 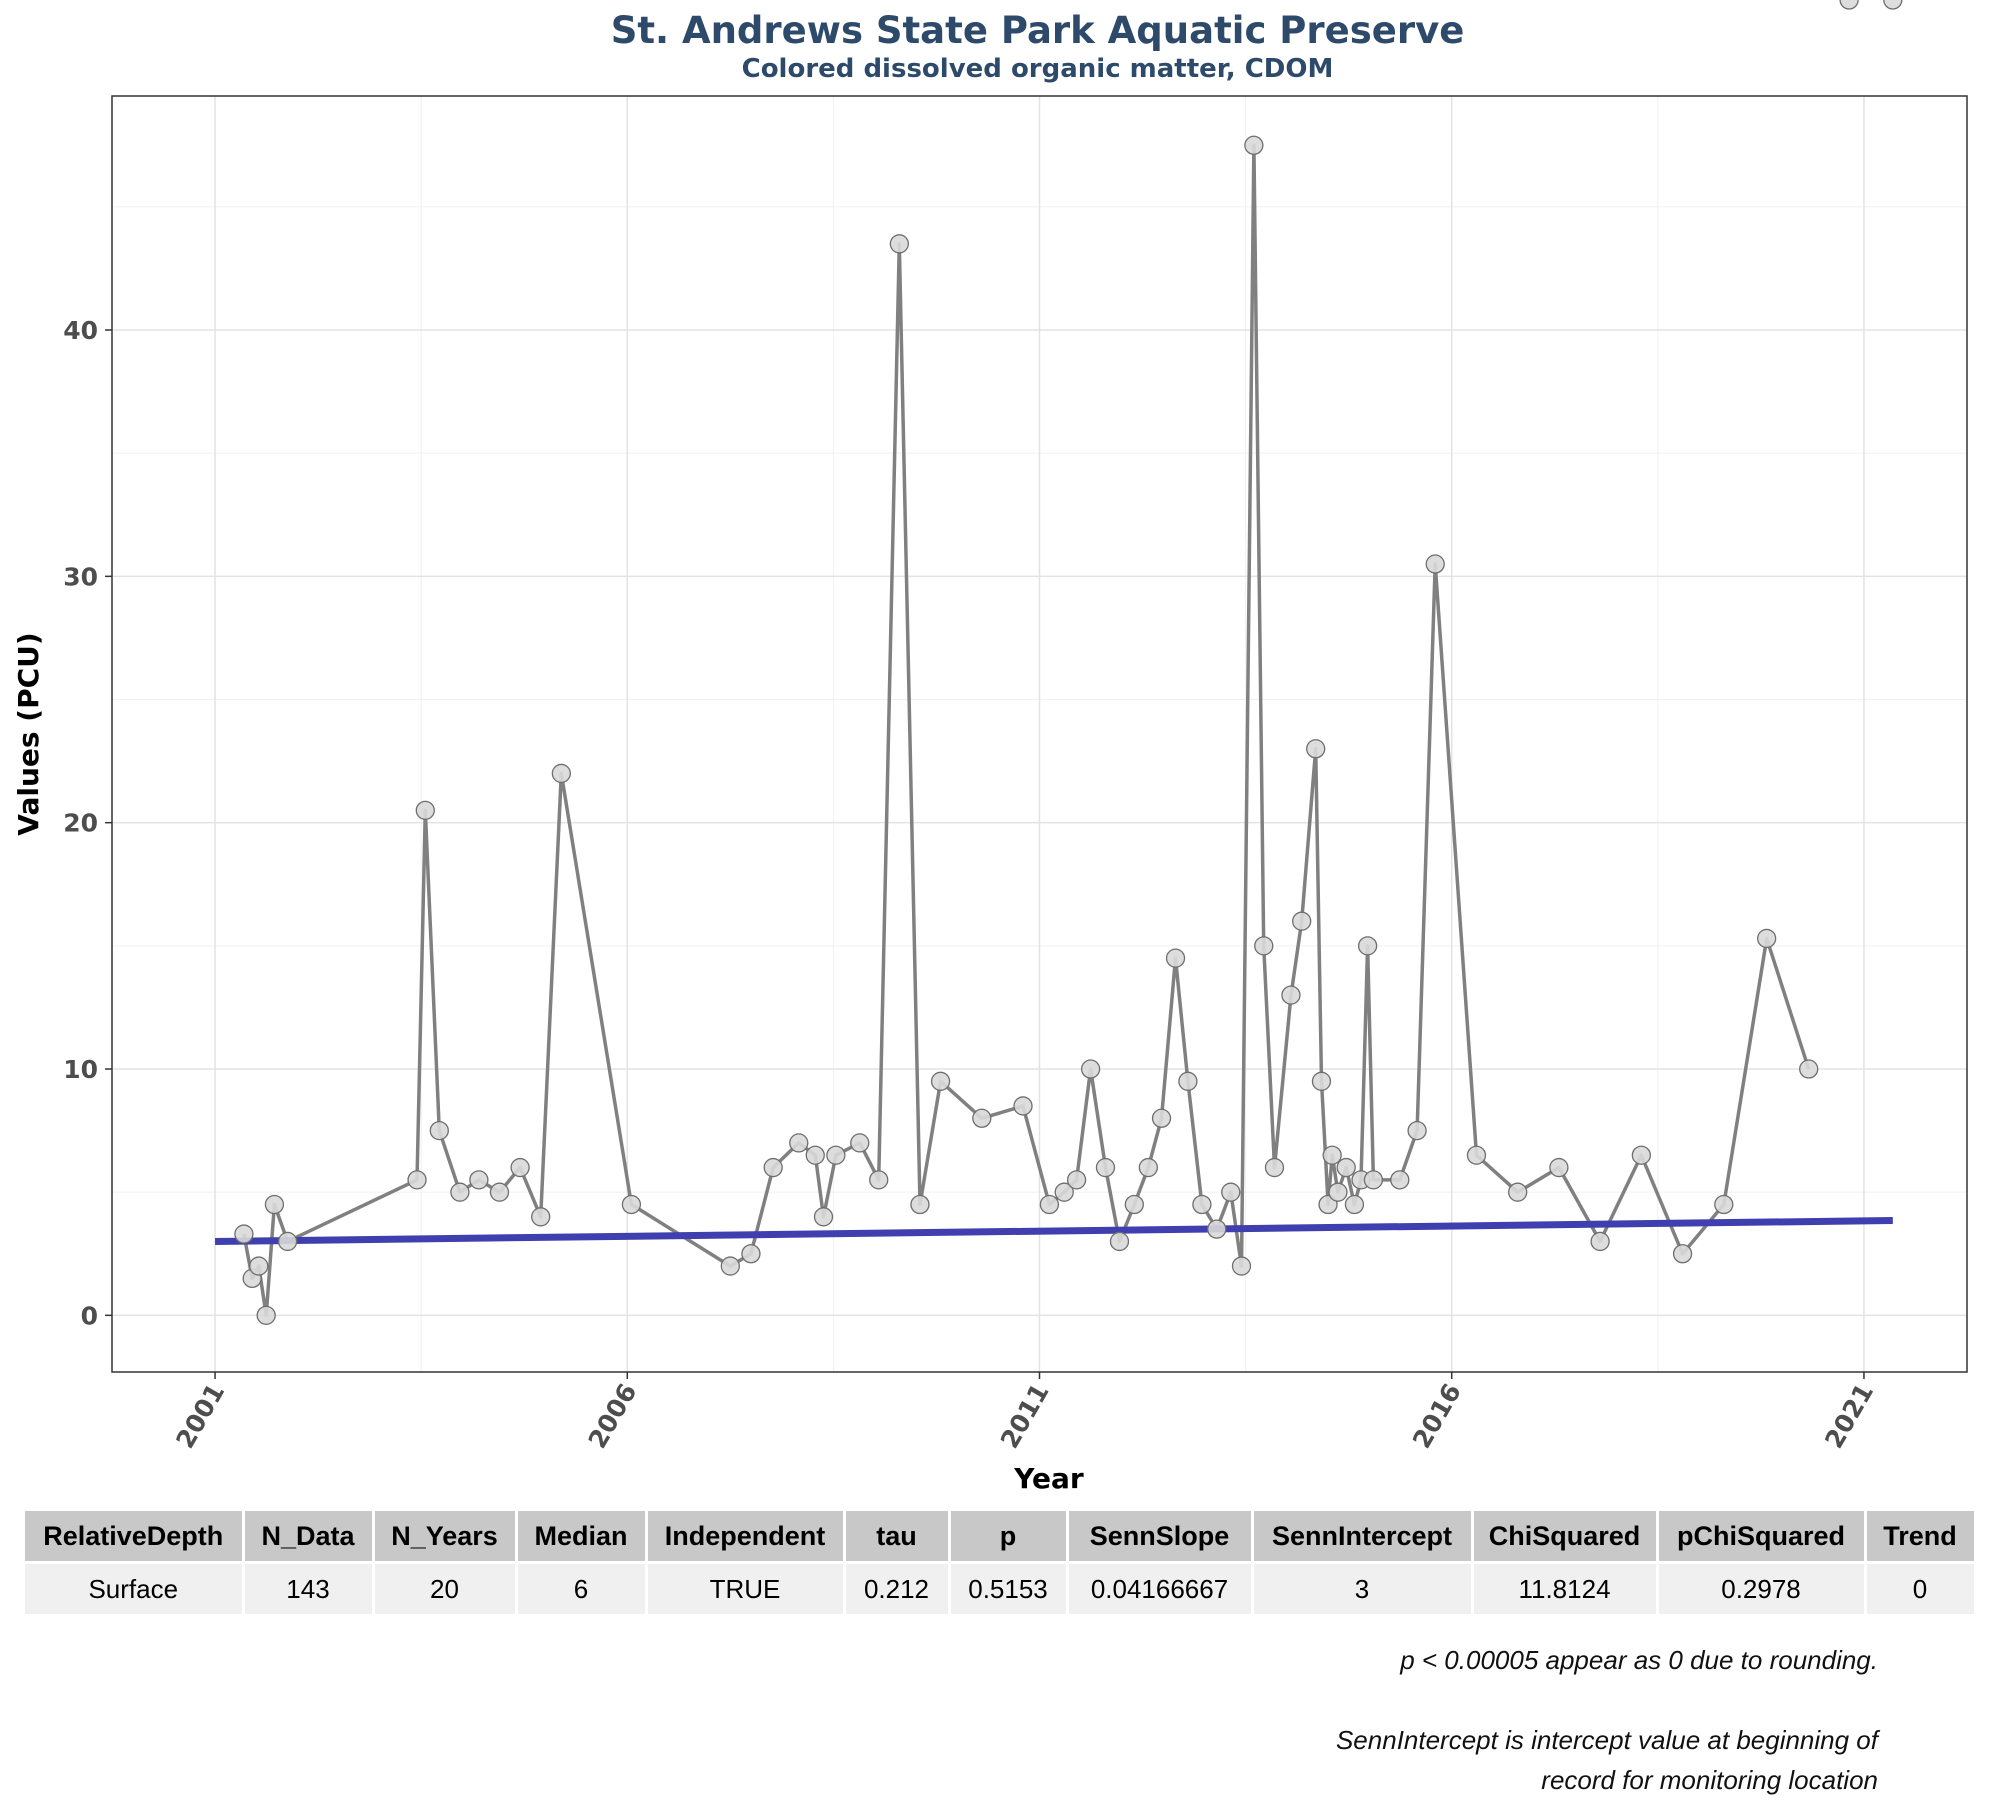 What do you see at coordinates (1160, 1537) in the screenshot?
I see `table-header-cell: SennSlope` at bounding box center [1160, 1537].